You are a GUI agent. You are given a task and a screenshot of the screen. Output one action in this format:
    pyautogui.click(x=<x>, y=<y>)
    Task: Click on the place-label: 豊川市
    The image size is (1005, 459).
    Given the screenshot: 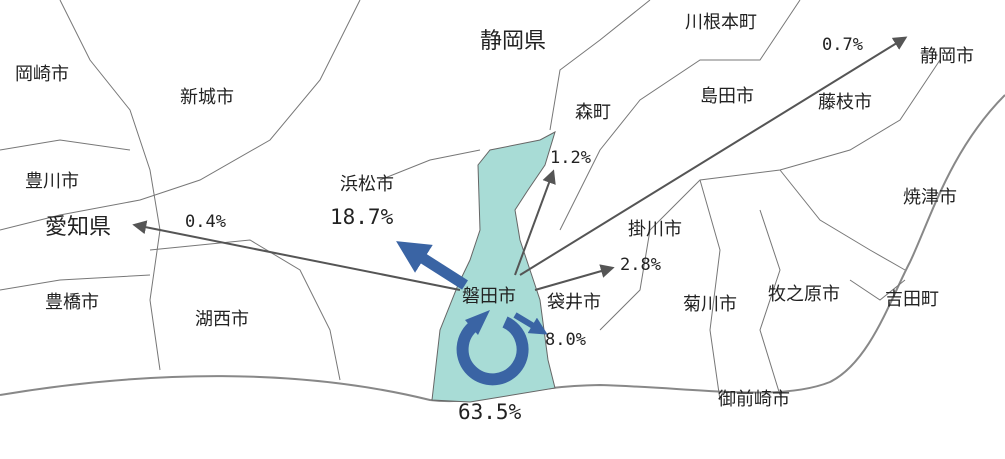 What is the action you would take?
    pyautogui.click(x=52, y=181)
    